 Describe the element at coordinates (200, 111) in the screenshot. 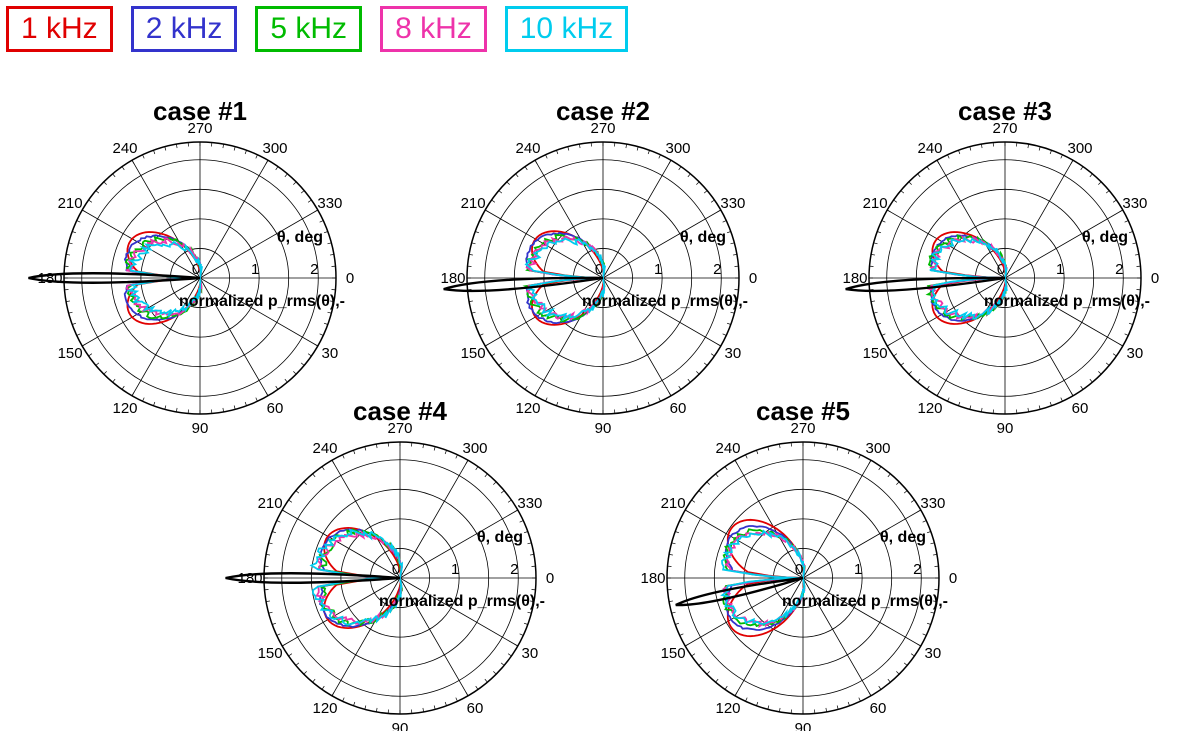

I see `chart-title: case #1` at that location.